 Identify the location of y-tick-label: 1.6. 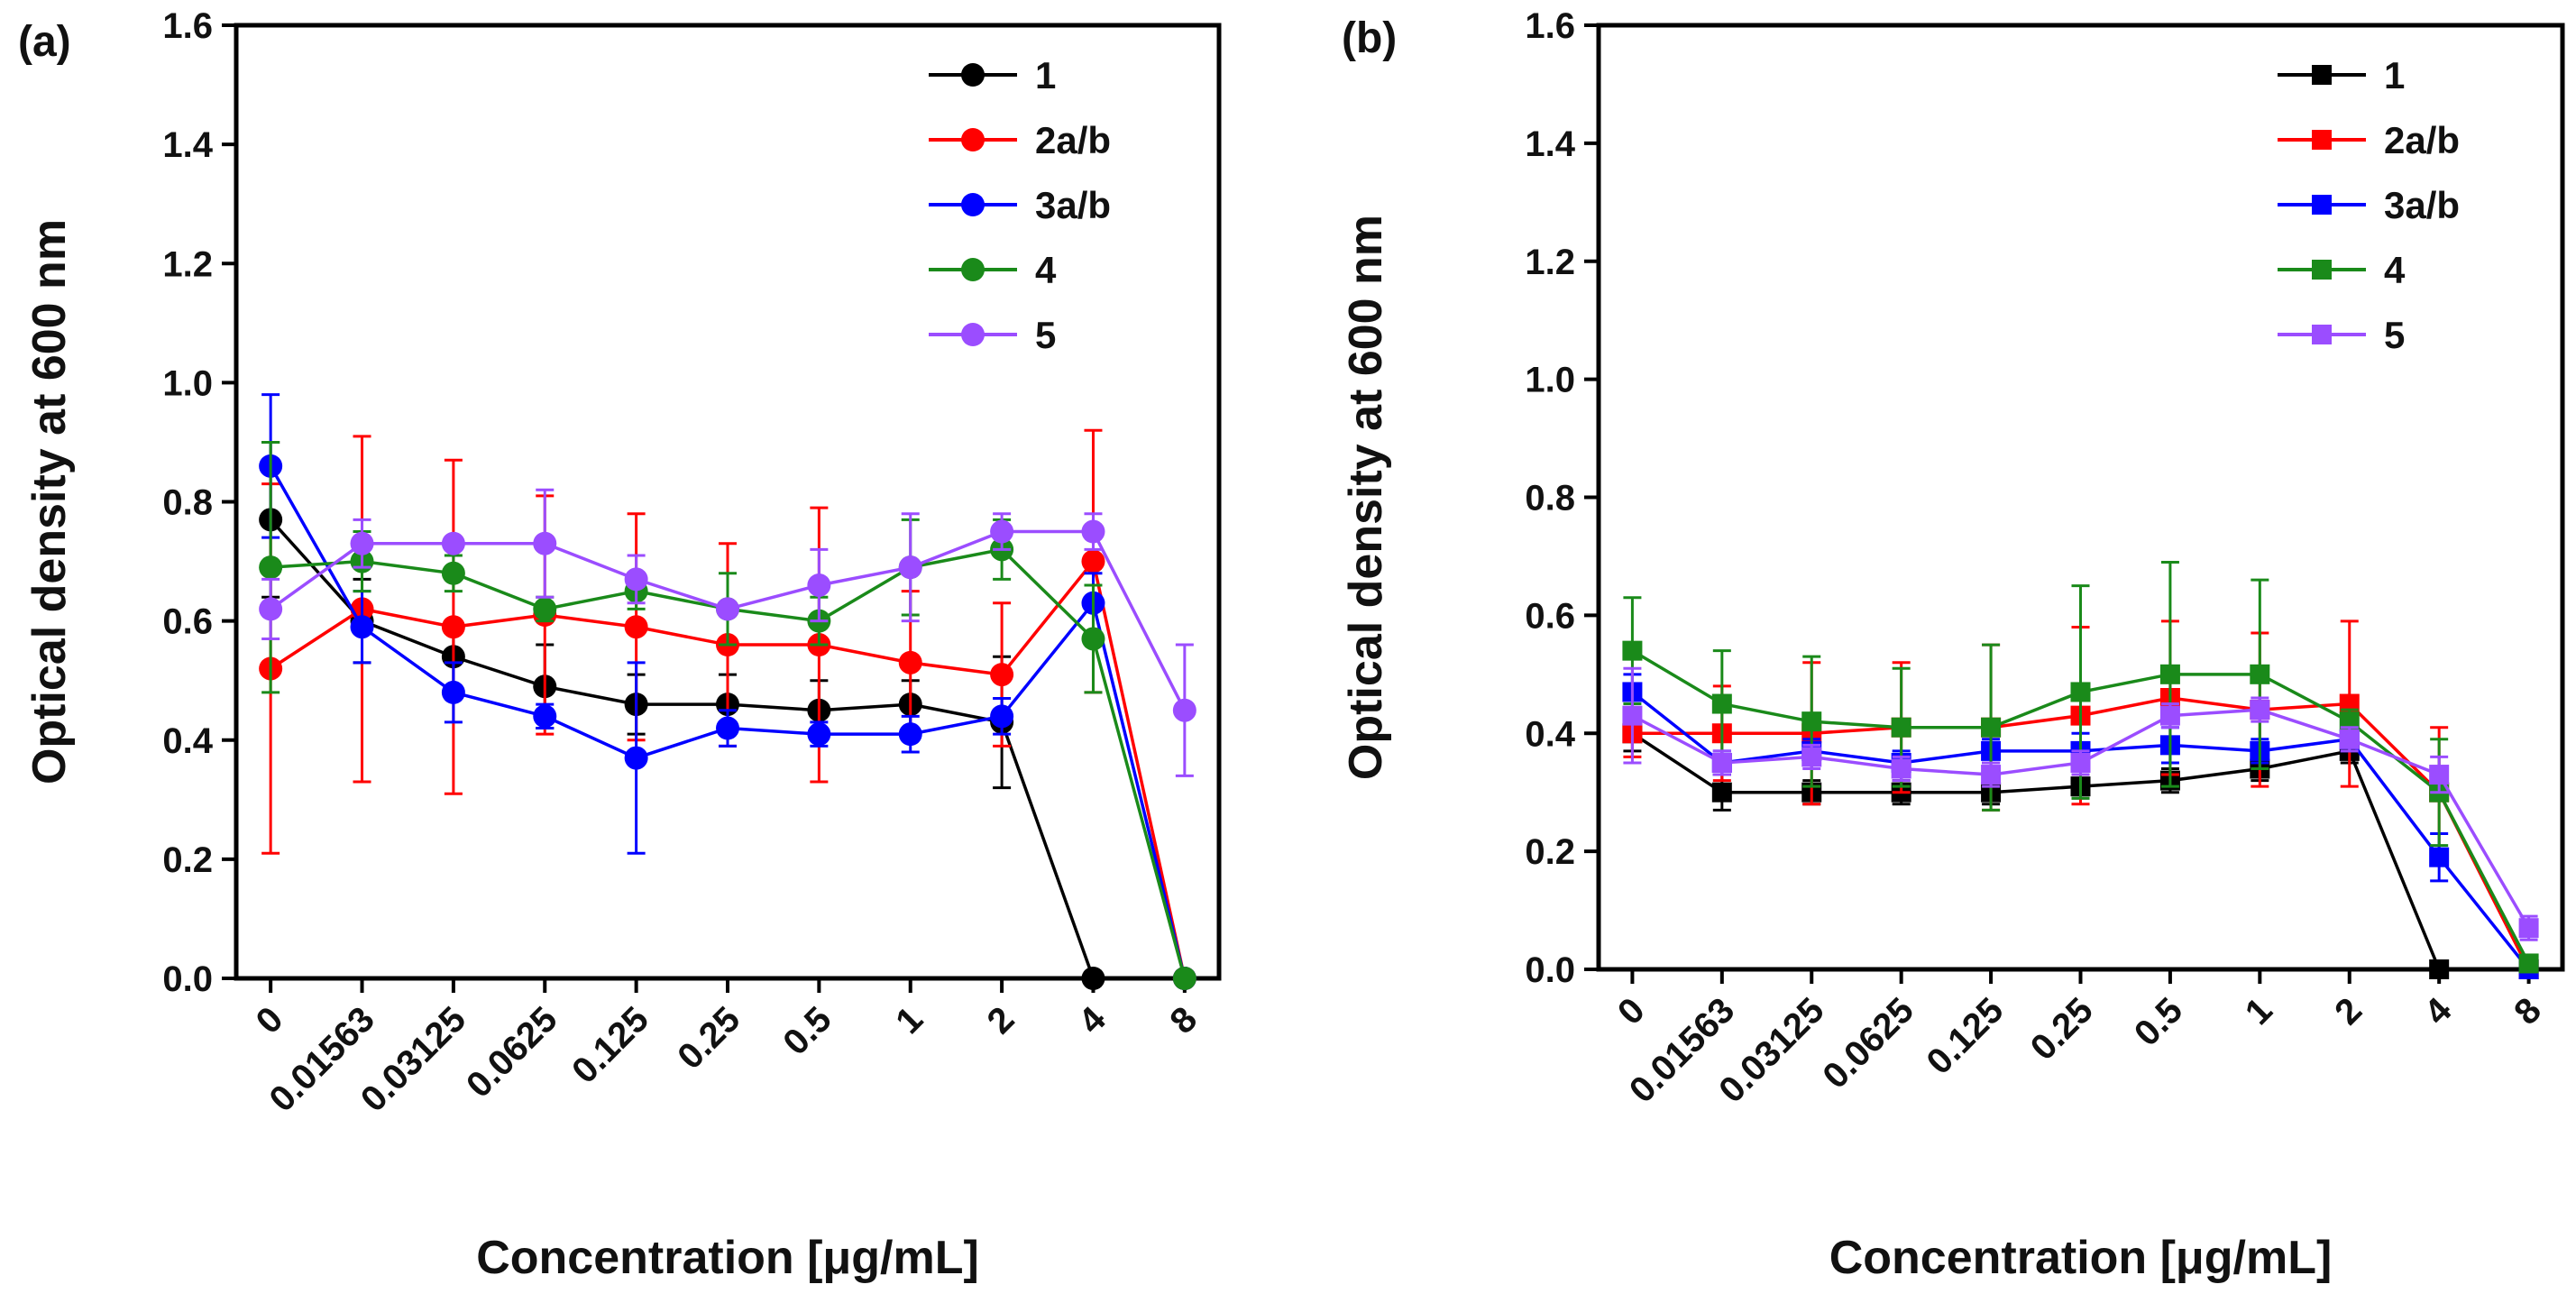
(1550, 26).